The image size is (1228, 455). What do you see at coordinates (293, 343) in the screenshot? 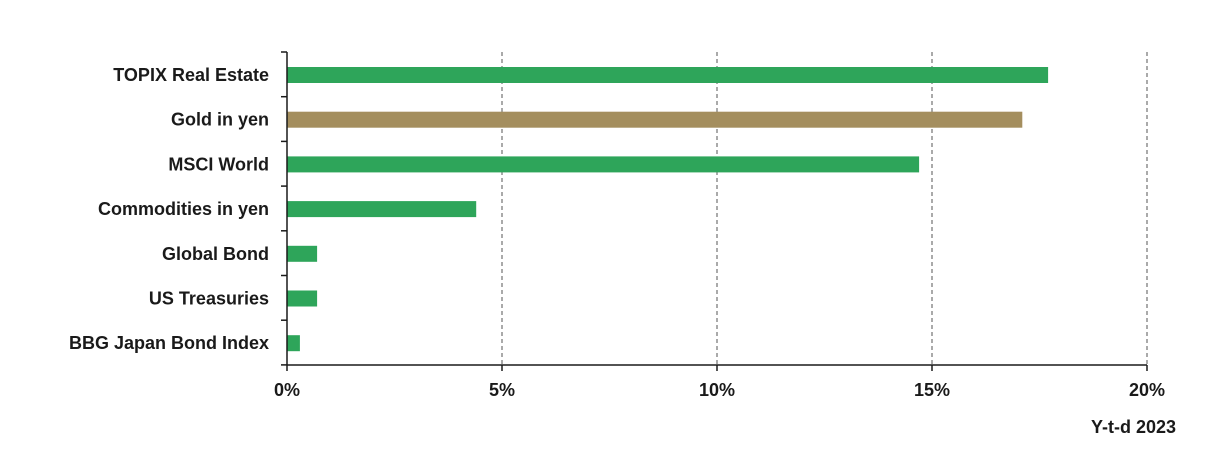
I see `bar-bbg-japan-bond-index` at bounding box center [293, 343].